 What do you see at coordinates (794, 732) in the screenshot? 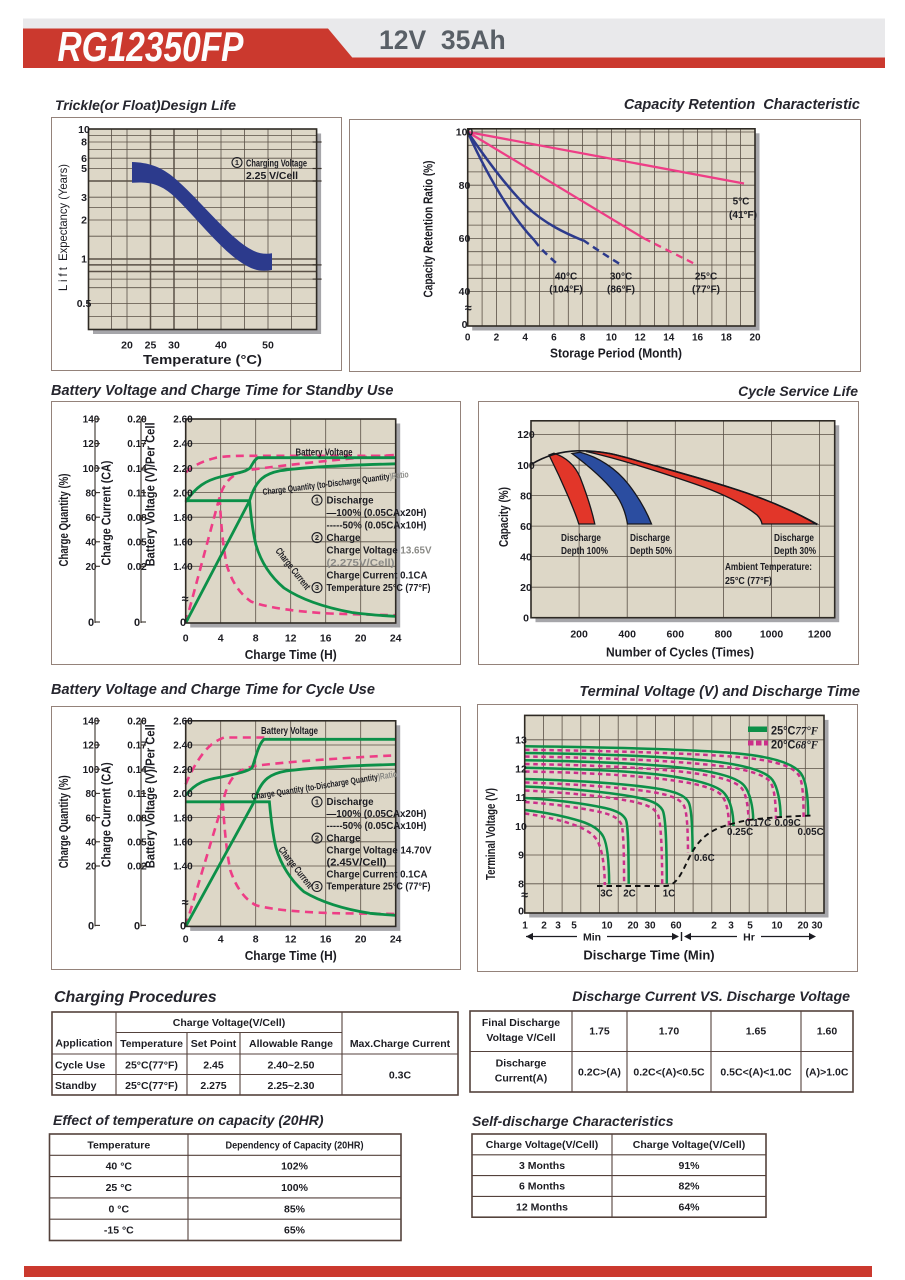
I see `svg-text: 25°C77°F` at bounding box center [794, 732].